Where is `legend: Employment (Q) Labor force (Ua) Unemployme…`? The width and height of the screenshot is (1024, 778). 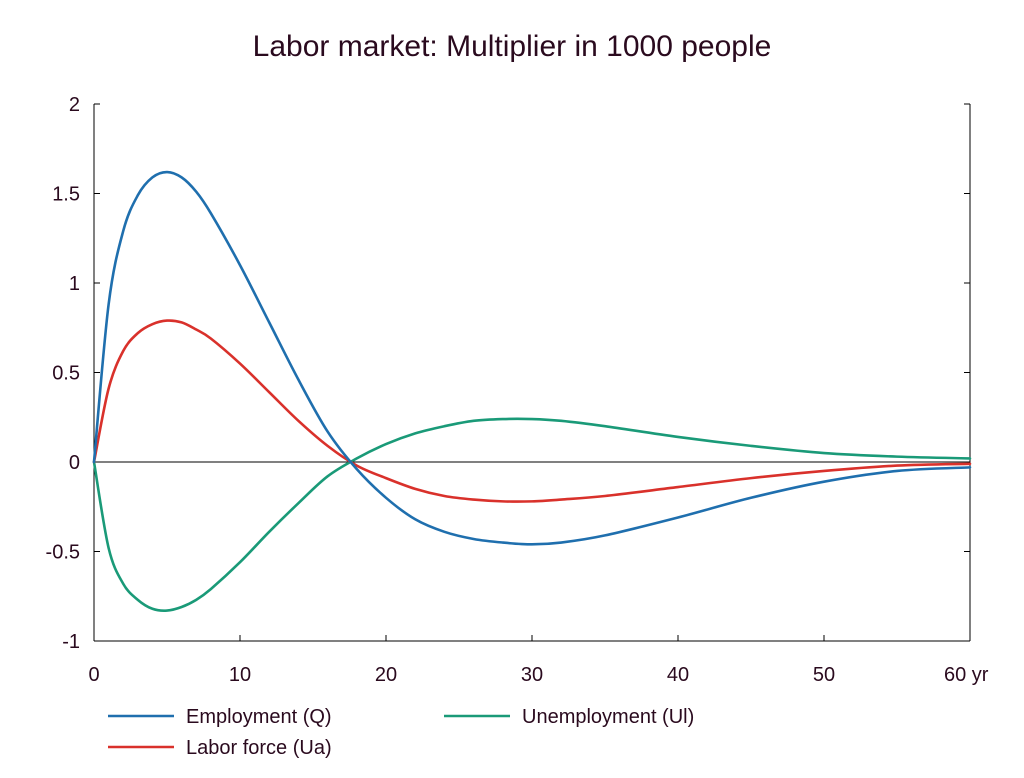
legend: Employment (Q) Labor force (Ua) Unemployme… is located at coordinates (401, 732).